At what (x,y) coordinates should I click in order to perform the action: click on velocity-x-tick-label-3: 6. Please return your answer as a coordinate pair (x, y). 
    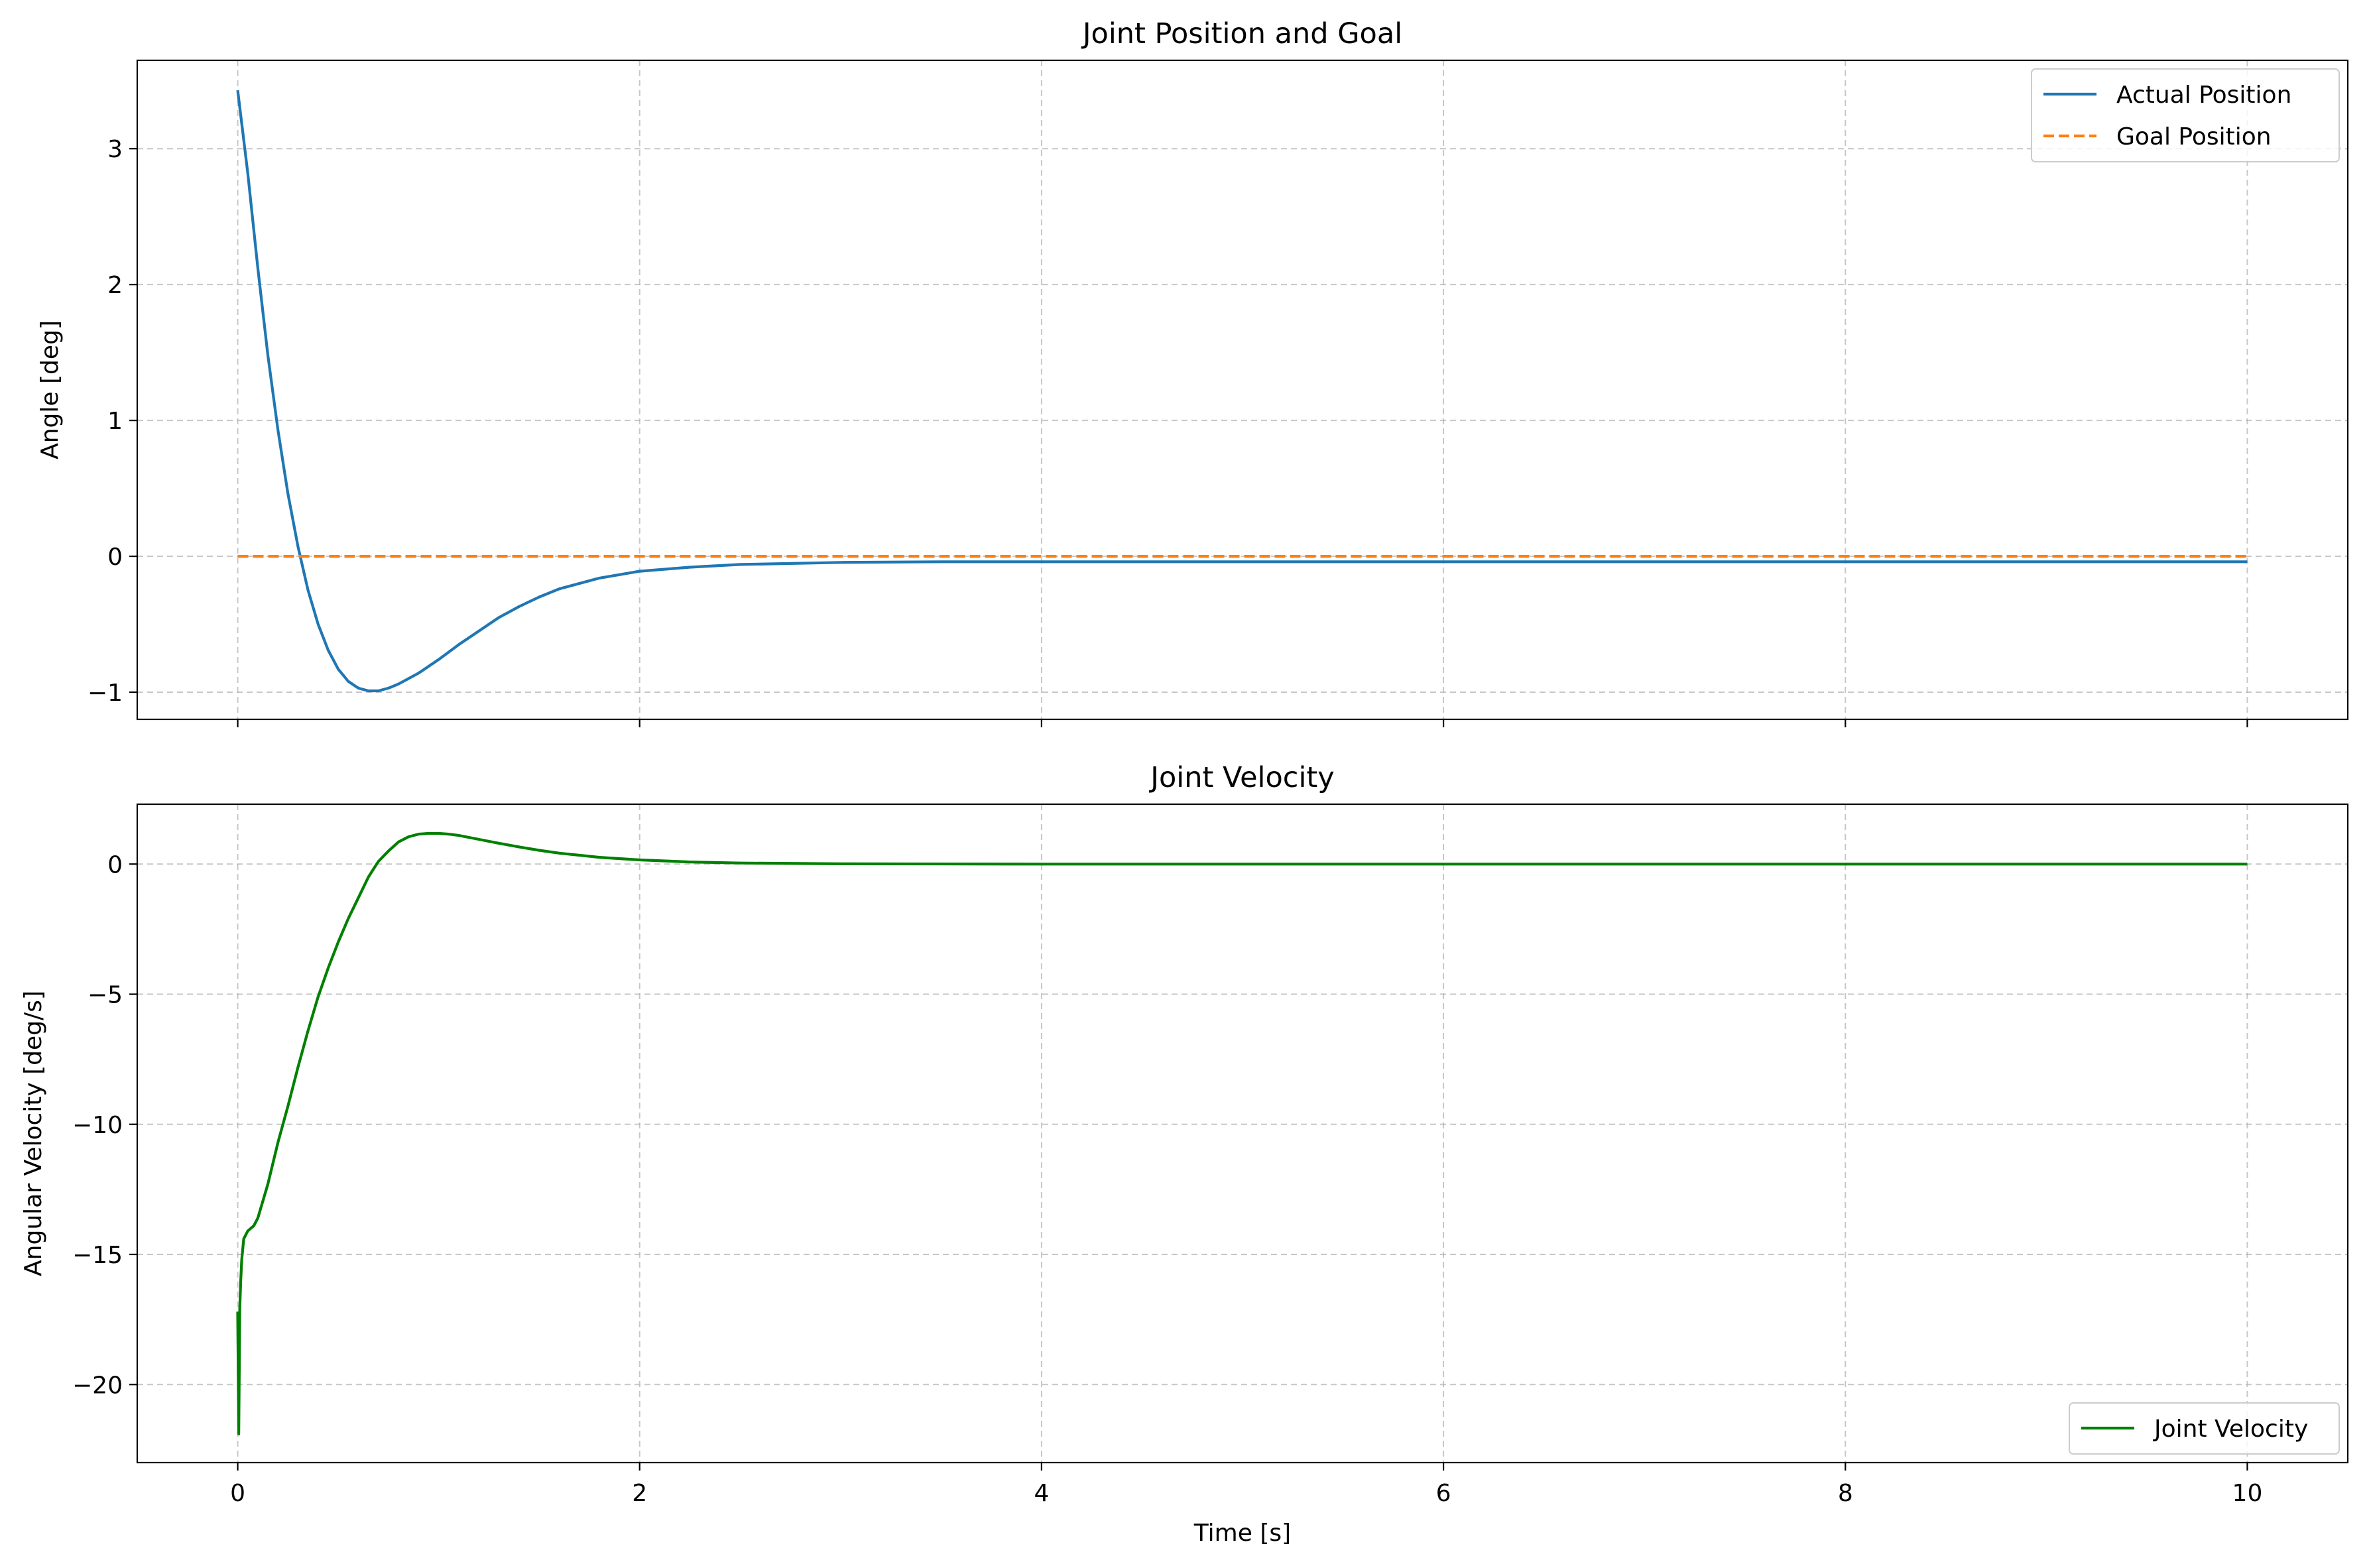
    Looking at the image, I should click on (1443, 1493).